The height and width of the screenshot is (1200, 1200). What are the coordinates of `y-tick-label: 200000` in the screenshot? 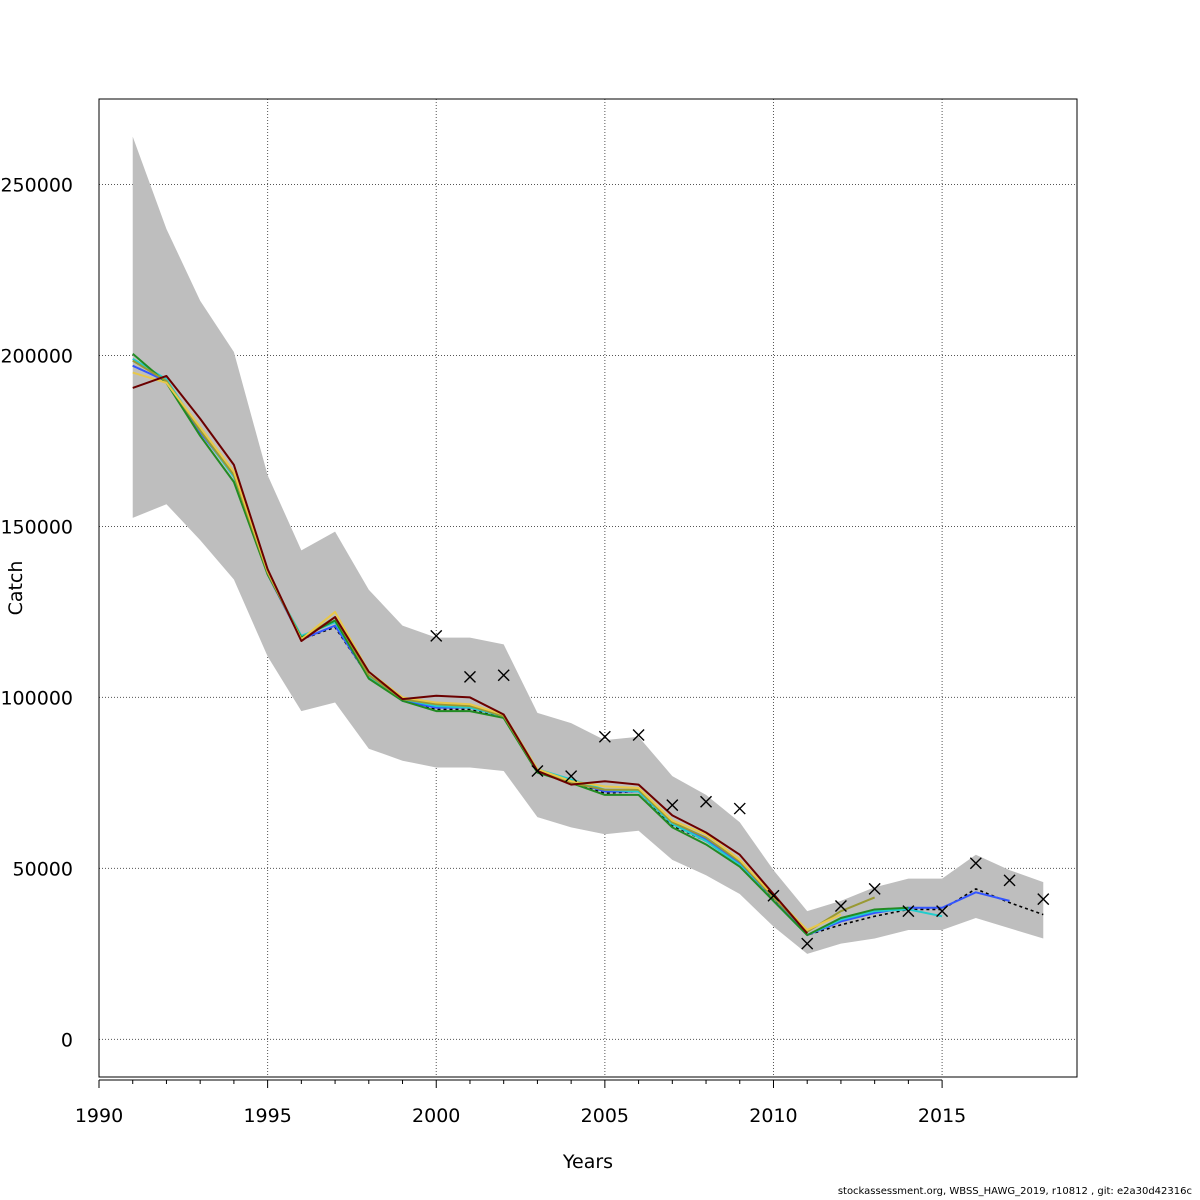 It's located at (36, 356).